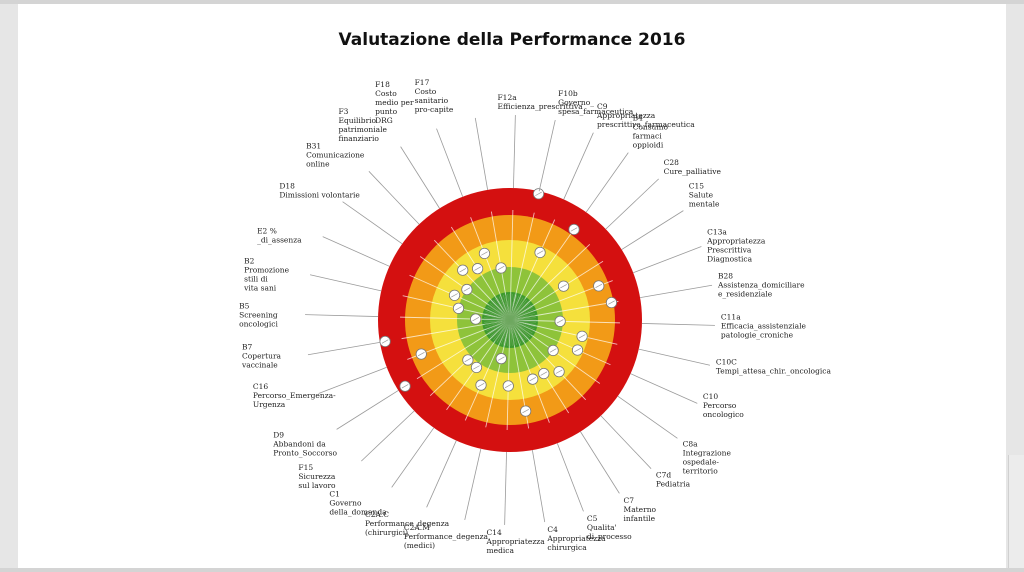  What do you see at coordinates (259, 364) in the screenshot?
I see `indicator-label-line: vaccinale` at bounding box center [259, 364].